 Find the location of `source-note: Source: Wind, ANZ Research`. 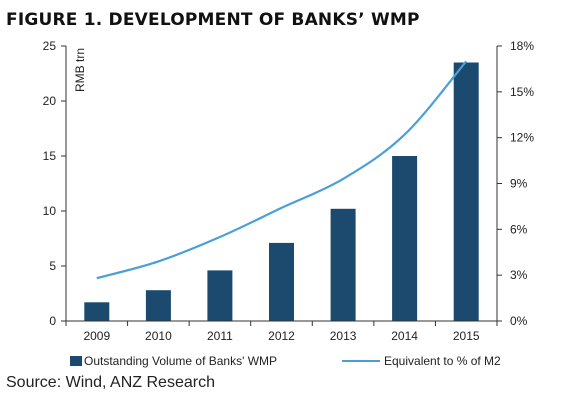

source-note: Source: Wind, ANZ Research is located at coordinates (110, 382).